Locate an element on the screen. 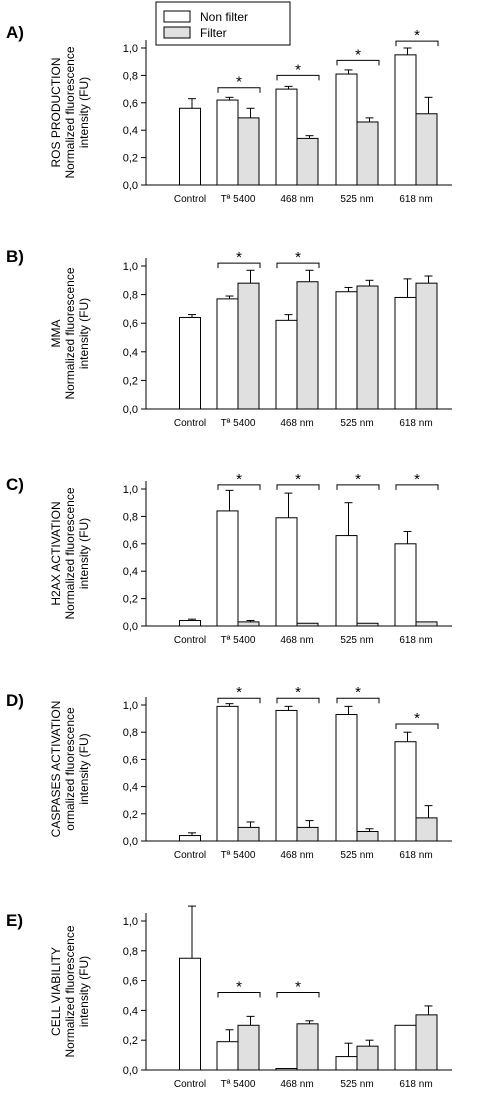 The image size is (500, 1106). panel-letter: C) is located at coordinates (15, 484).